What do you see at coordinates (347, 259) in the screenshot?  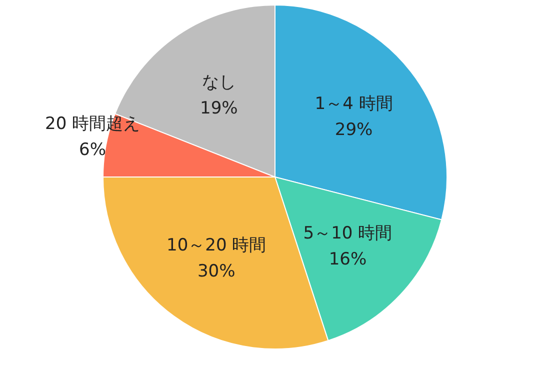 I see `data-label: 16%` at bounding box center [347, 259].